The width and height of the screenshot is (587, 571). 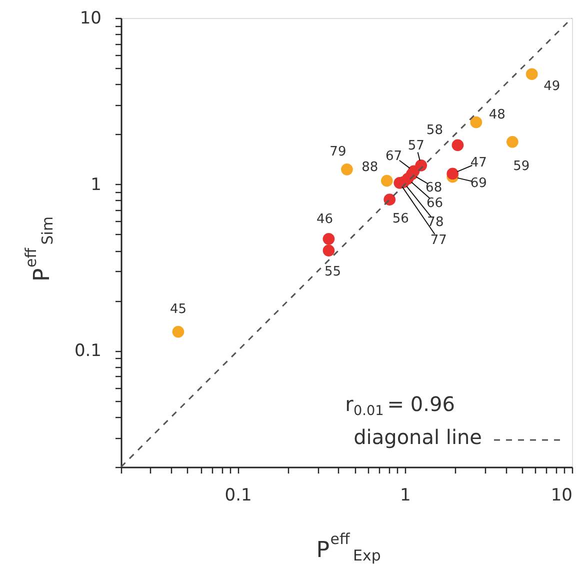 I want to click on annotation: 57, so click(x=416, y=146).